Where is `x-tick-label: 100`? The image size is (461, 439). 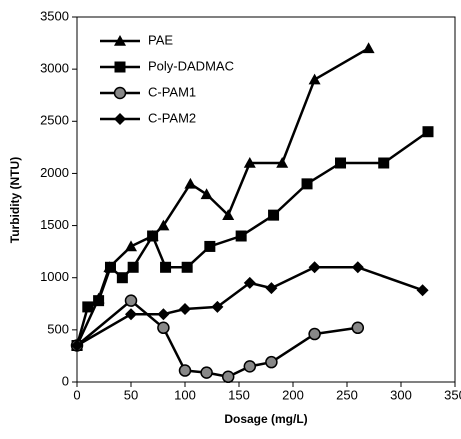
x-tick-label: 100 is located at coordinates (185, 394).